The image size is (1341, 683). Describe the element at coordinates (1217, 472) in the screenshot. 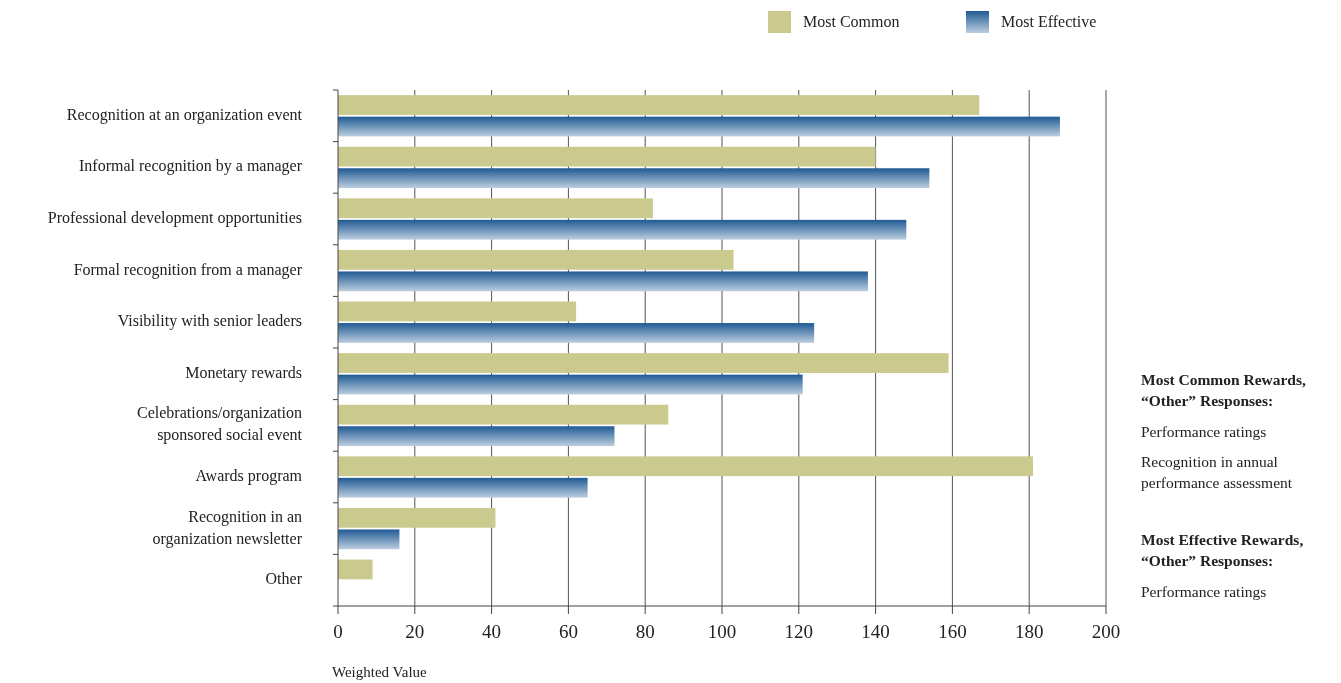

I see `text: Recognition in annual performance assessment` at that location.